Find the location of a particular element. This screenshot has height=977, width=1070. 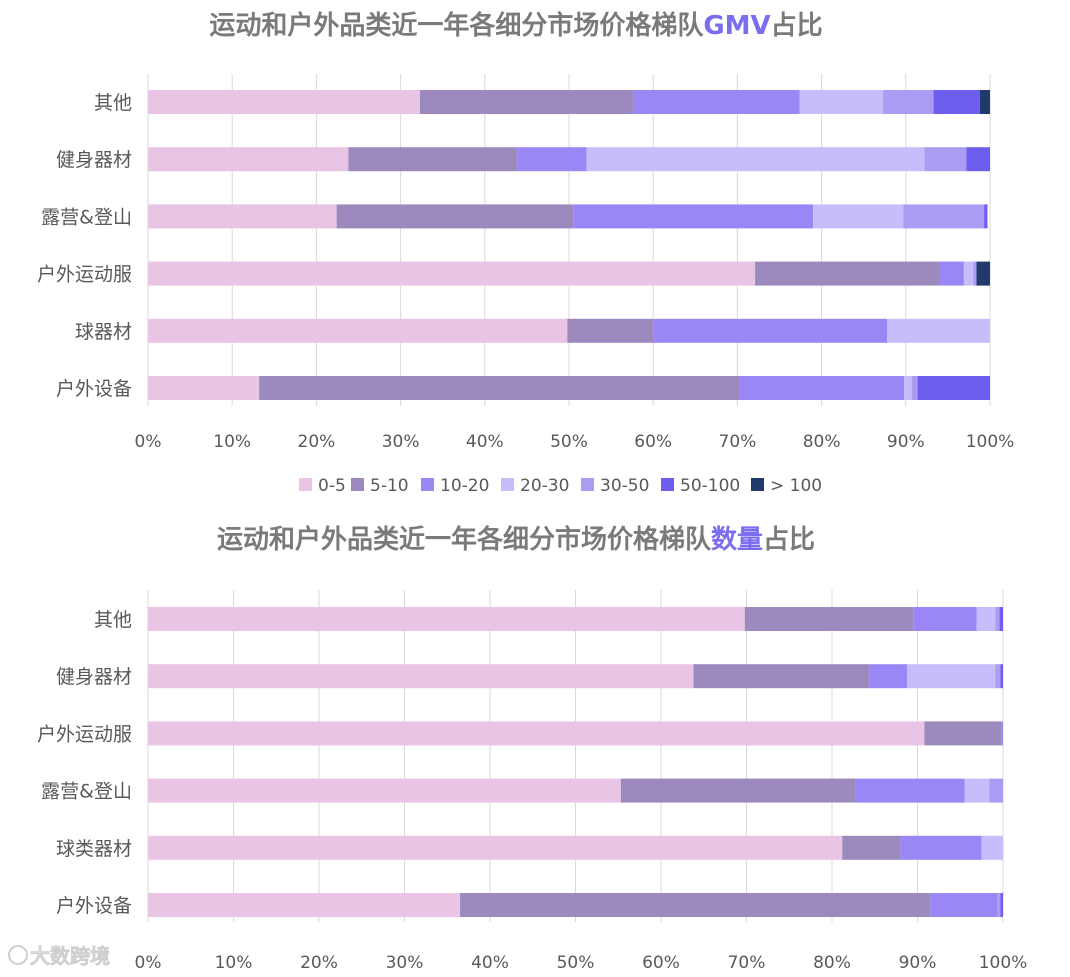

watermark-text: 大数跨境 is located at coordinates (70, 956).